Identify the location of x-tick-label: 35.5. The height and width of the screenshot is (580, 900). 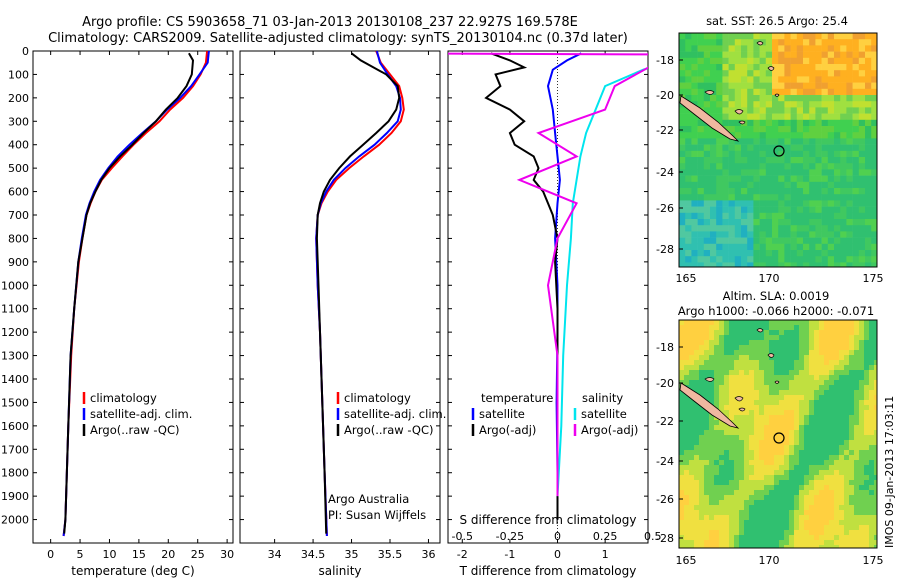
(390, 554).